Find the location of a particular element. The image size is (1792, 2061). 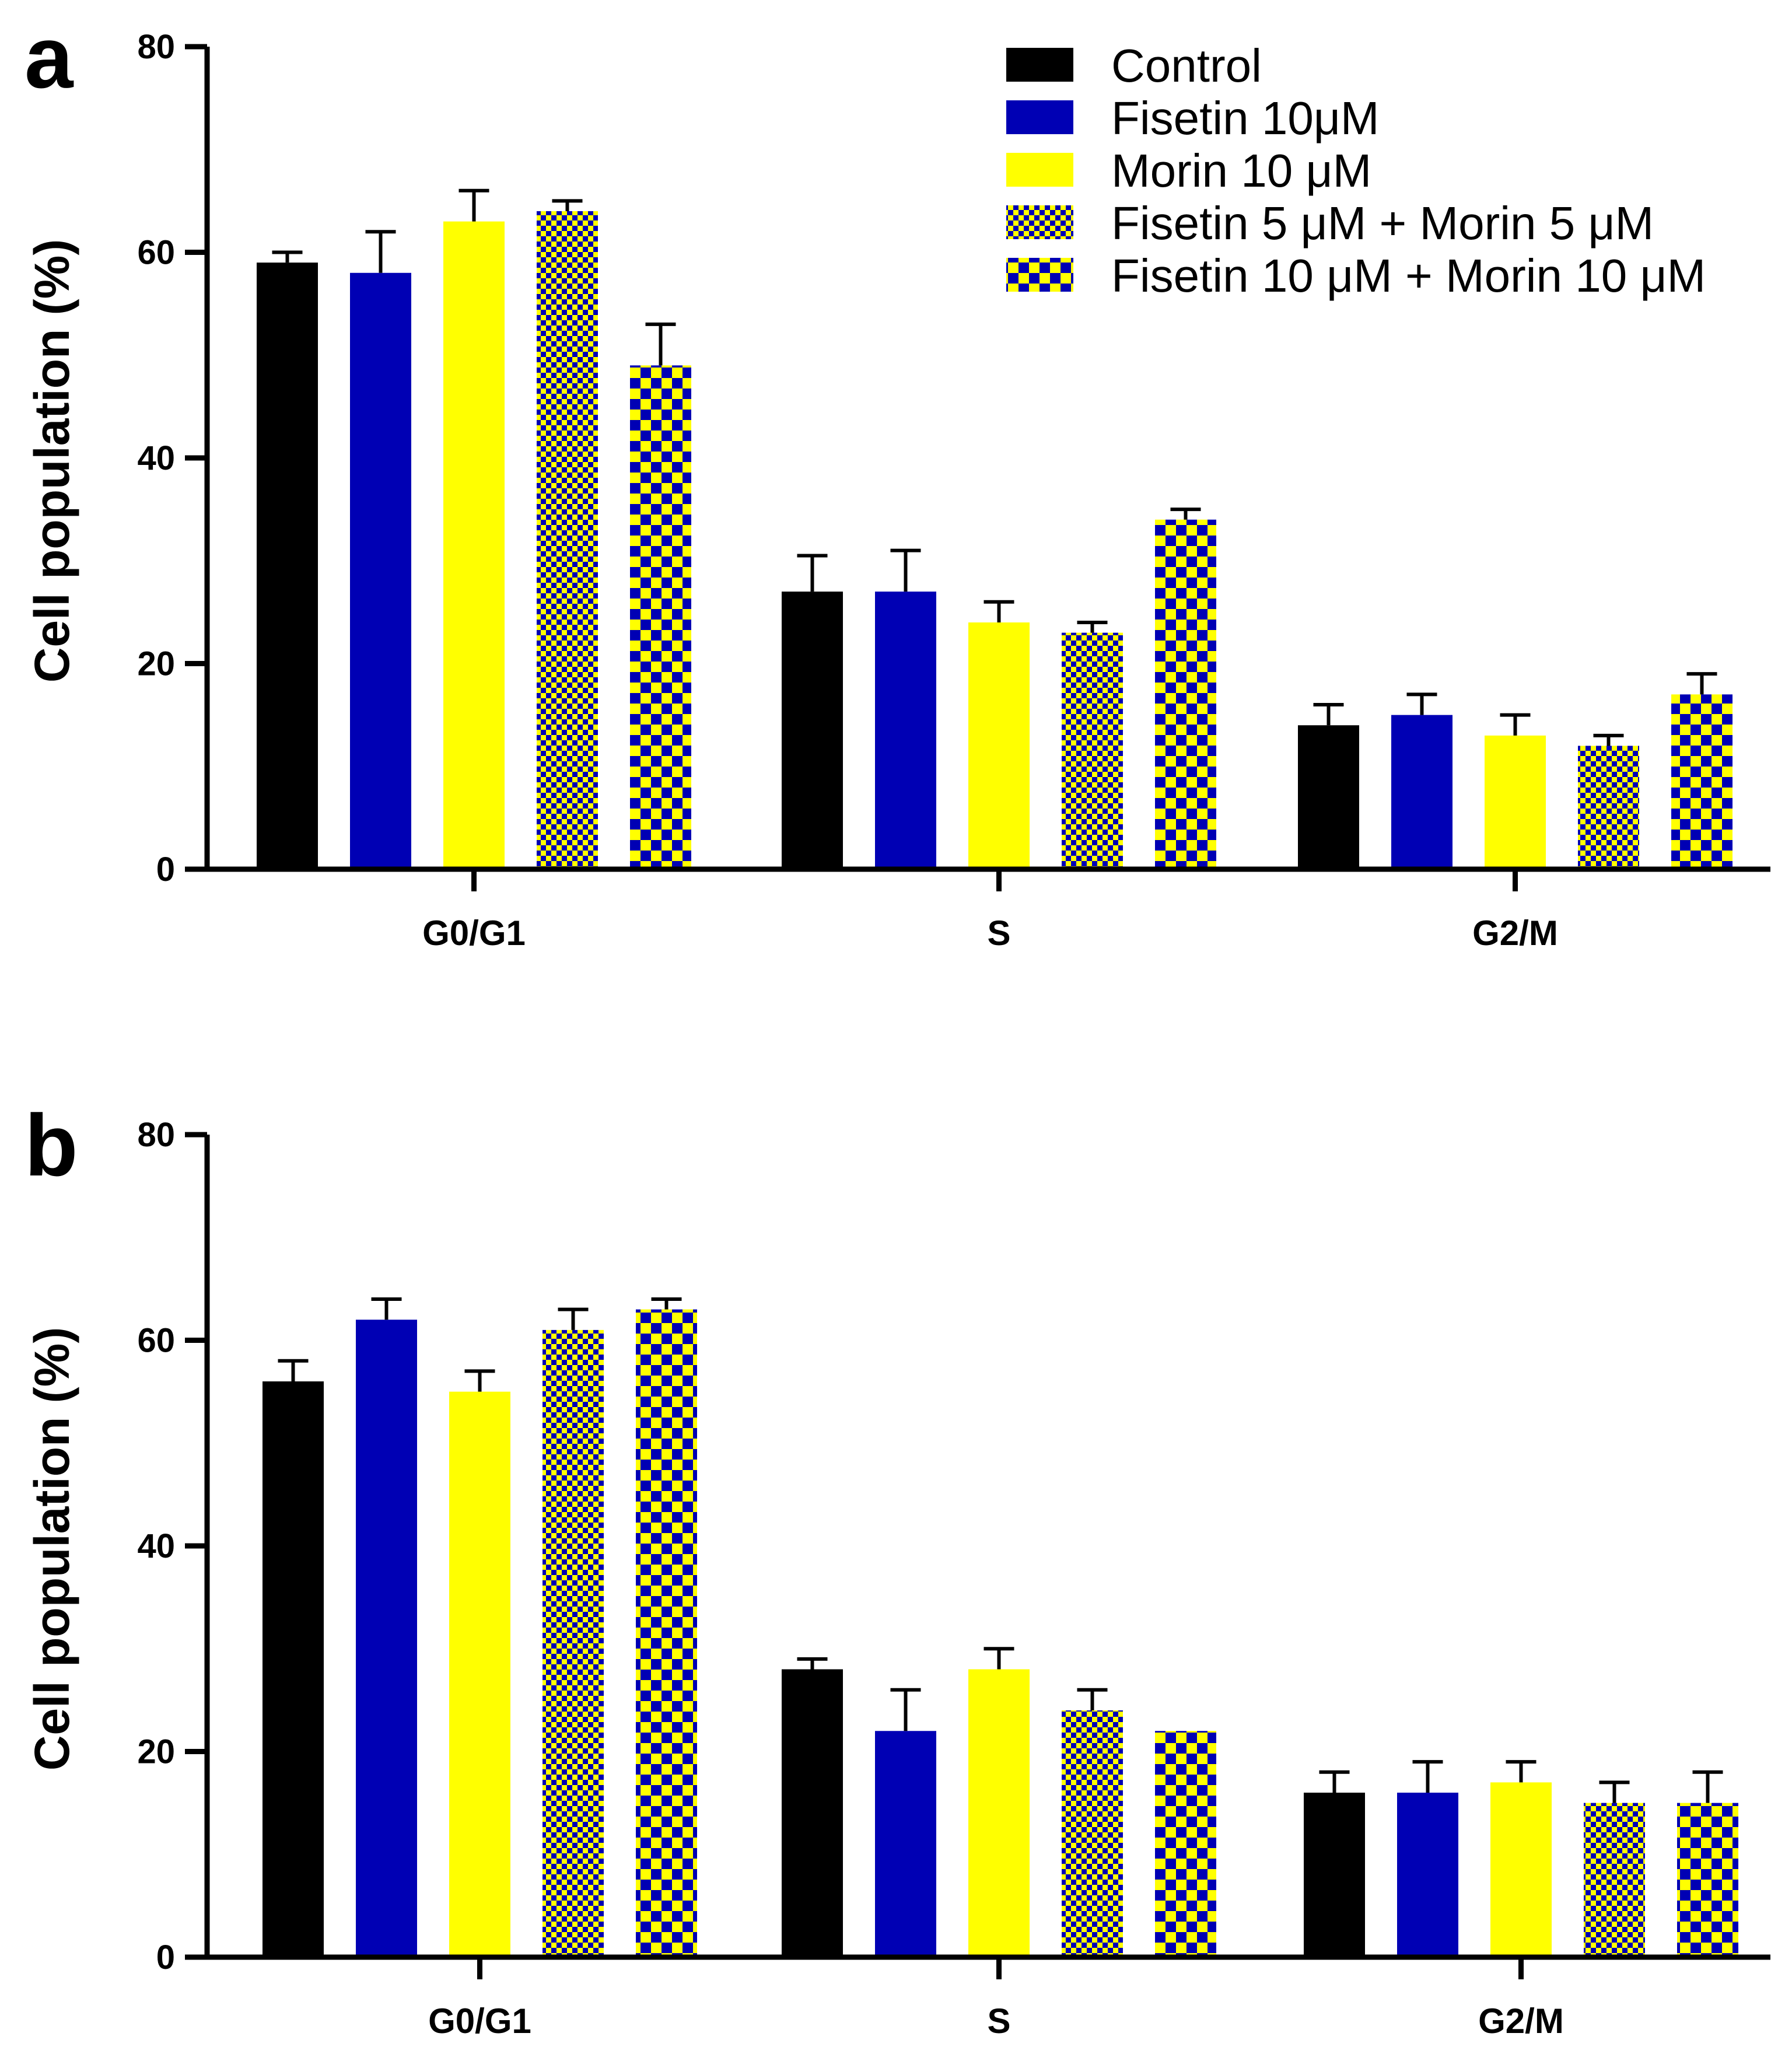

y-ticks-b: 0 20 40 60 80 is located at coordinates (172, 1546).